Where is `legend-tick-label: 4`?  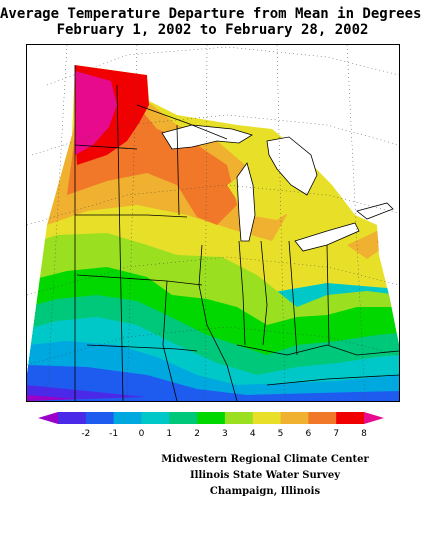 legend-tick-label: 4 is located at coordinates (253, 433).